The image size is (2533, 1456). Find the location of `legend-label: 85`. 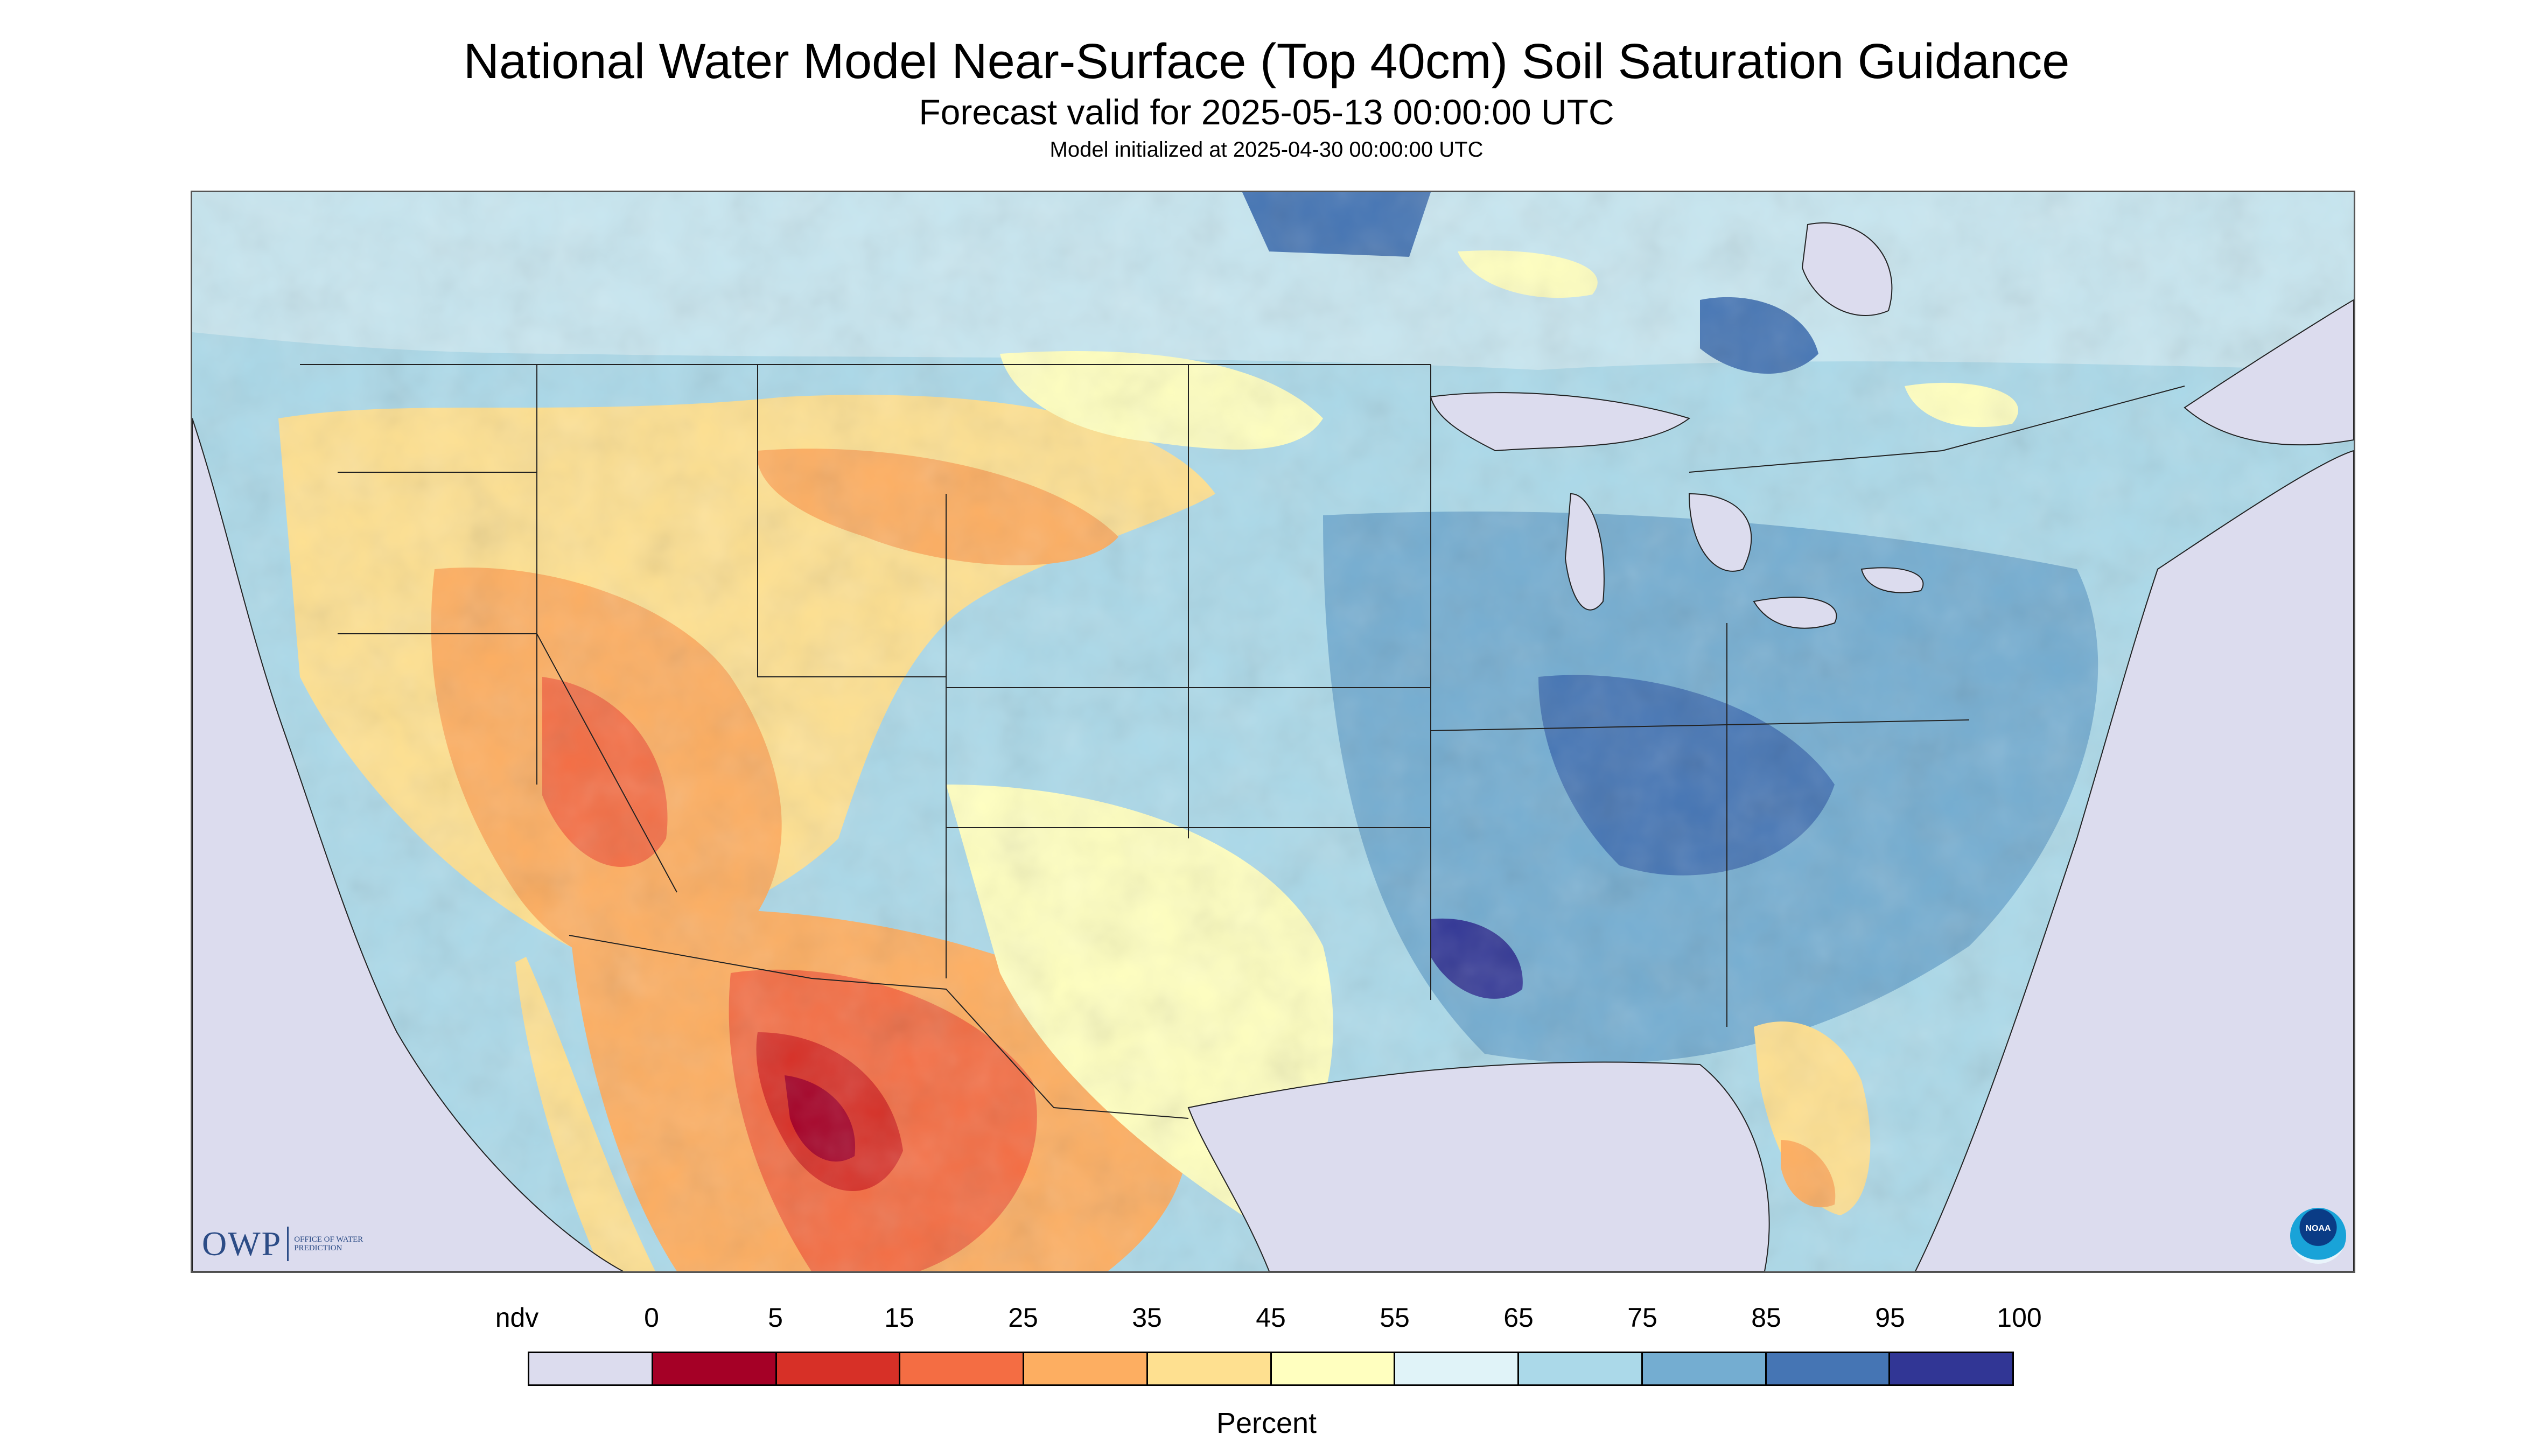

legend-label: 85 is located at coordinates (1766, 1318).